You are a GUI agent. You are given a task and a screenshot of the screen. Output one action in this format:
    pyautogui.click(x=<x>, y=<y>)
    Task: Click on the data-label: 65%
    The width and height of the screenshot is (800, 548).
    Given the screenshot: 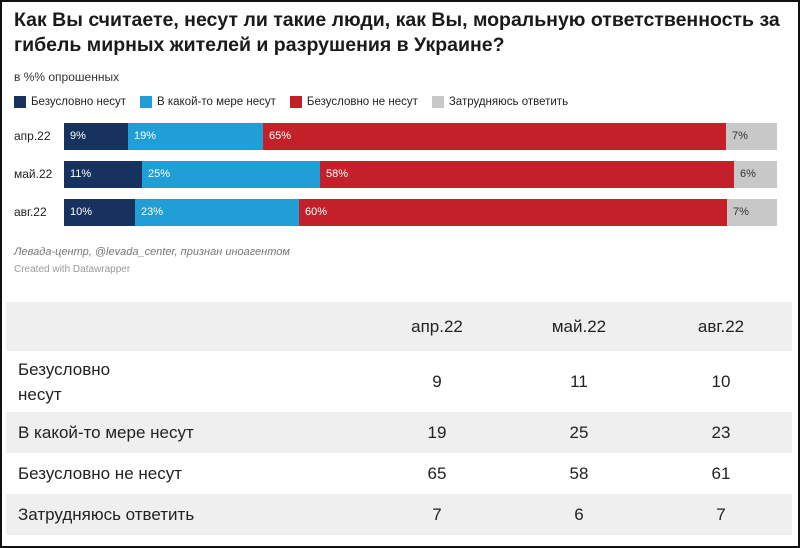 What is the action you would take?
    pyautogui.click(x=280, y=136)
    